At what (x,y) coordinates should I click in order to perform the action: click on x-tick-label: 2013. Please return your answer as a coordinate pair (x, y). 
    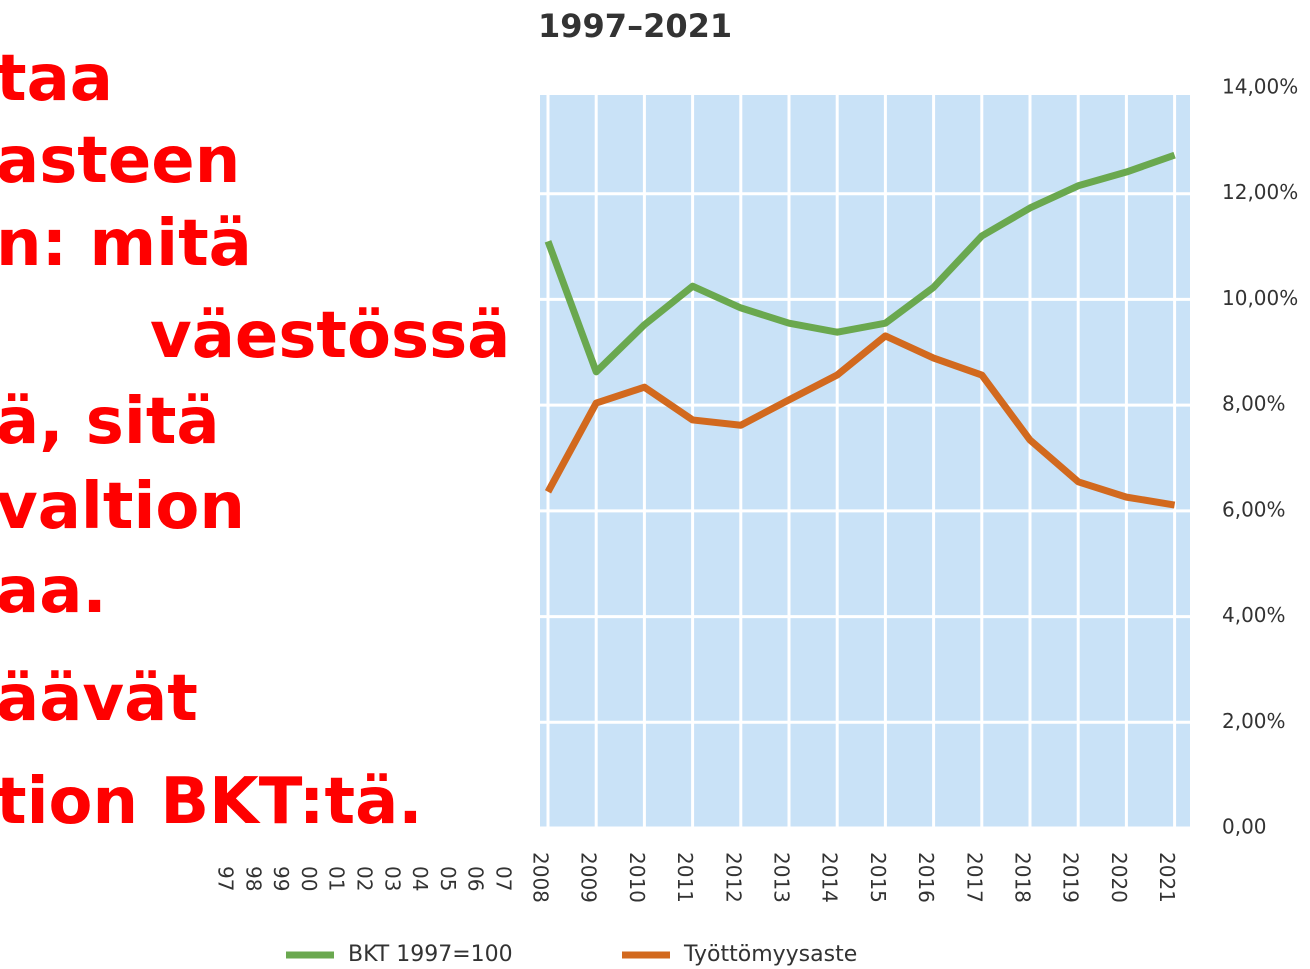
    Looking at the image, I should click on (782, 877).